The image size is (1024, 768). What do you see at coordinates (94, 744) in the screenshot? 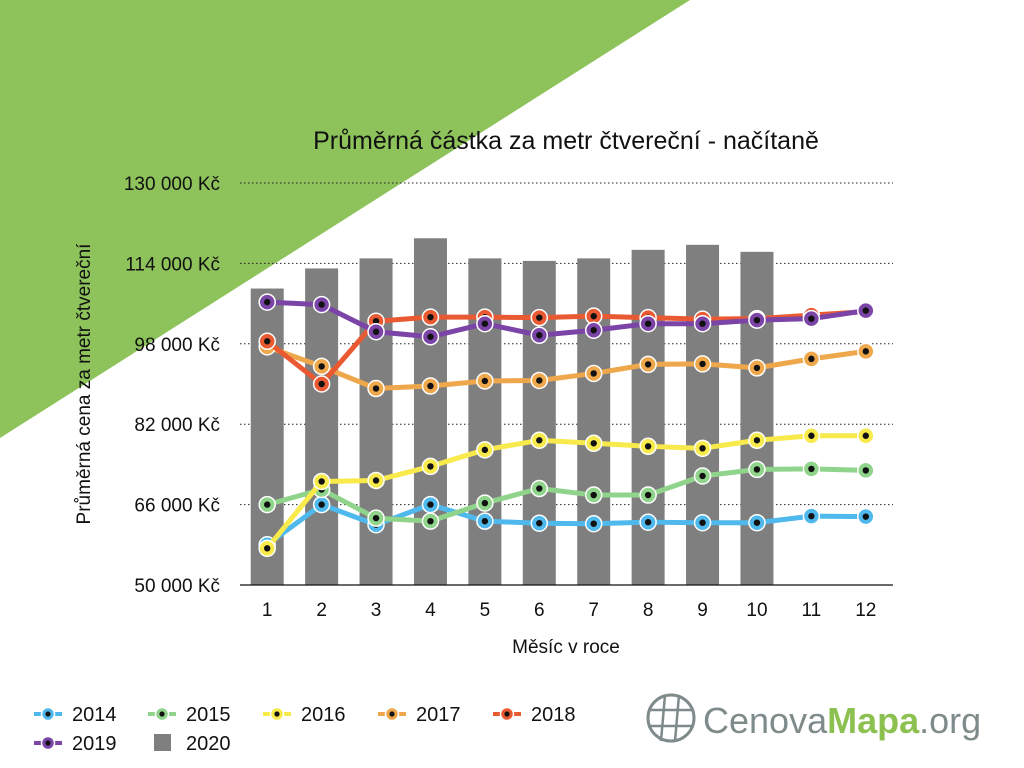
I see `legend-label: 2019` at bounding box center [94, 744].